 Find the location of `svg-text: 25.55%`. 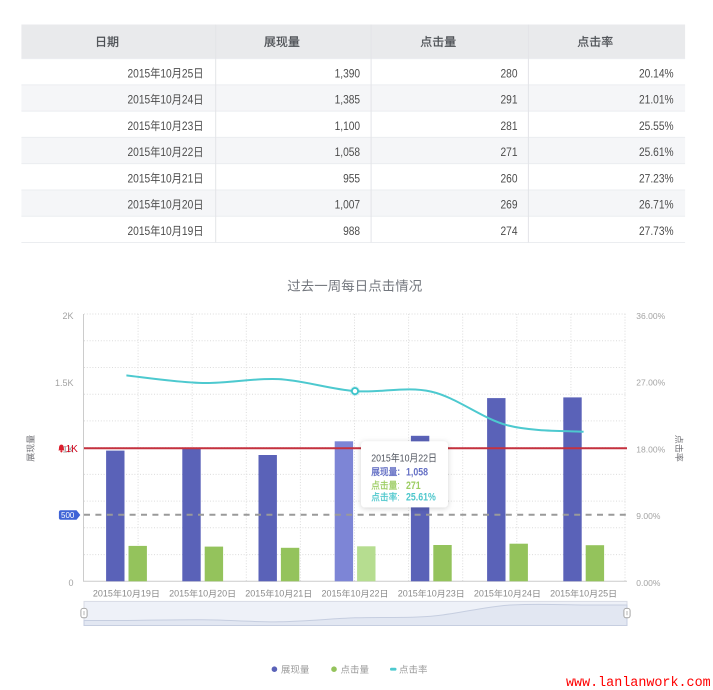

svg-text: 25.55% is located at coordinates (656, 126).